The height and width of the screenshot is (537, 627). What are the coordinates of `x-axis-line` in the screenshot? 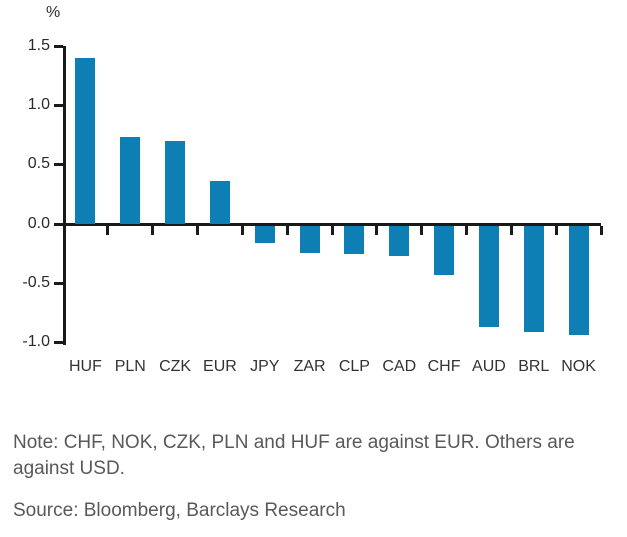 It's located at (332, 224).